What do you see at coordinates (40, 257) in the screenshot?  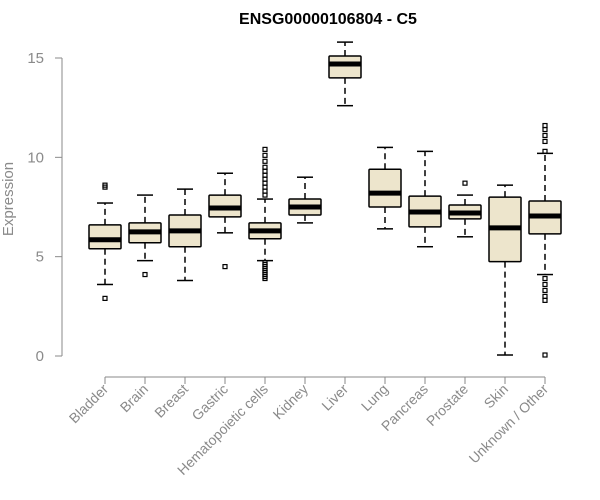 I see `y-tick-label: 5` at bounding box center [40, 257].